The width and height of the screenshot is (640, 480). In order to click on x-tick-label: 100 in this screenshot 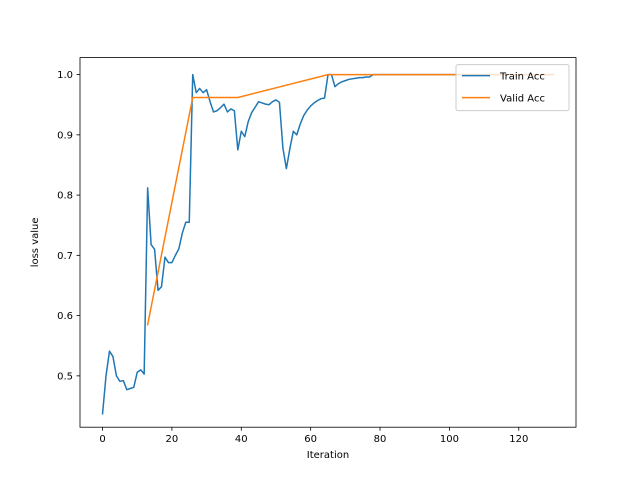, I will do `click(449, 439)`.